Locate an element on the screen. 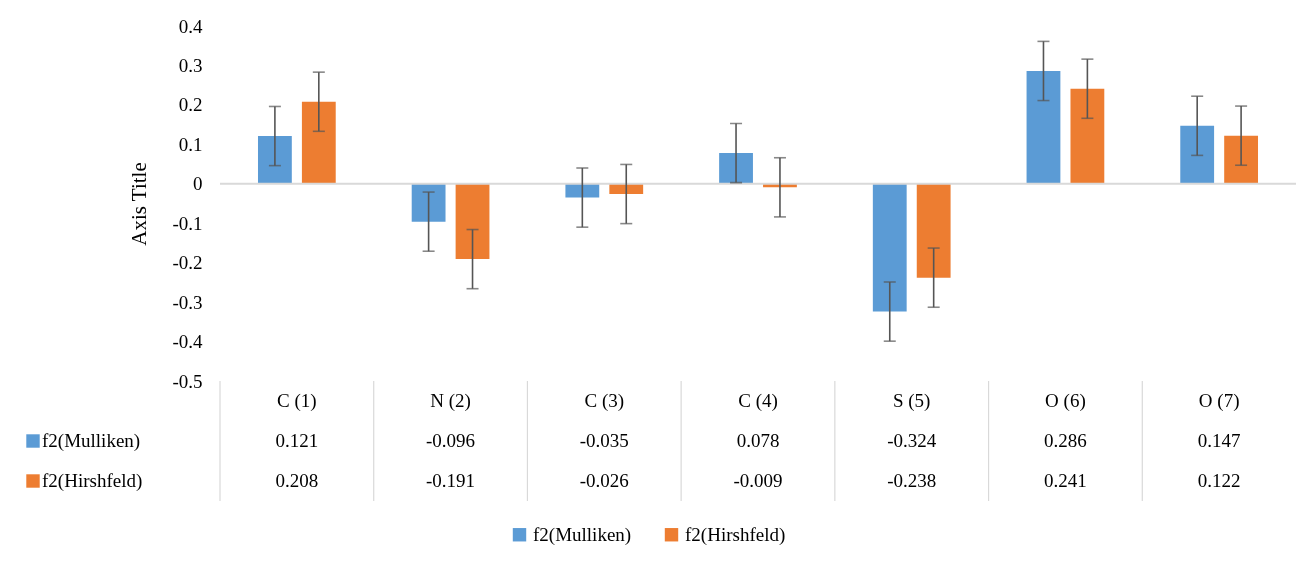 The height and width of the screenshot is (571, 1312). data-label: -0.191 is located at coordinates (451, 480).